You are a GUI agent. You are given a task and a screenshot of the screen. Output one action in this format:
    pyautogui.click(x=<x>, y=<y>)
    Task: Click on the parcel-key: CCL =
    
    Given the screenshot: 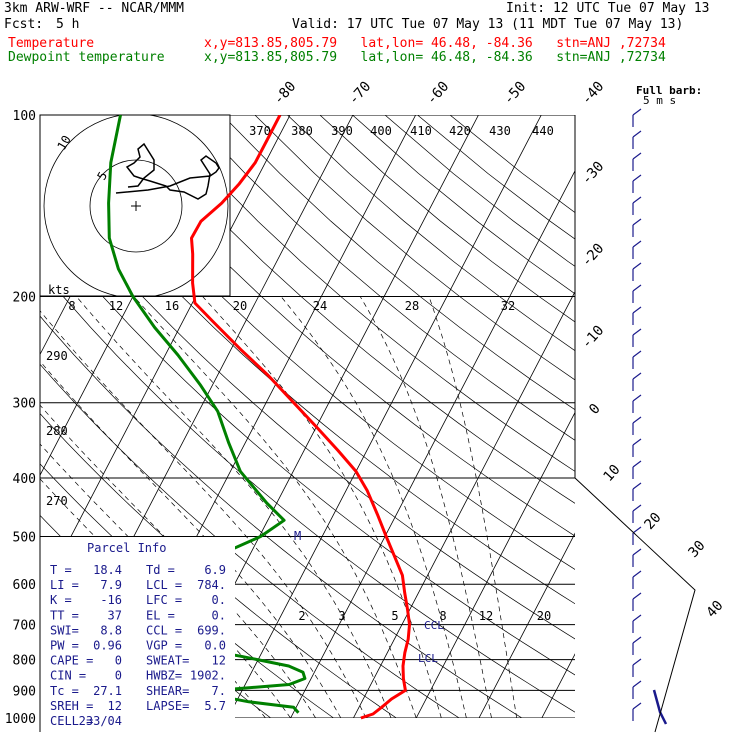 What is the action you would take?
    pyautogui.click(x=164, y=630)
    